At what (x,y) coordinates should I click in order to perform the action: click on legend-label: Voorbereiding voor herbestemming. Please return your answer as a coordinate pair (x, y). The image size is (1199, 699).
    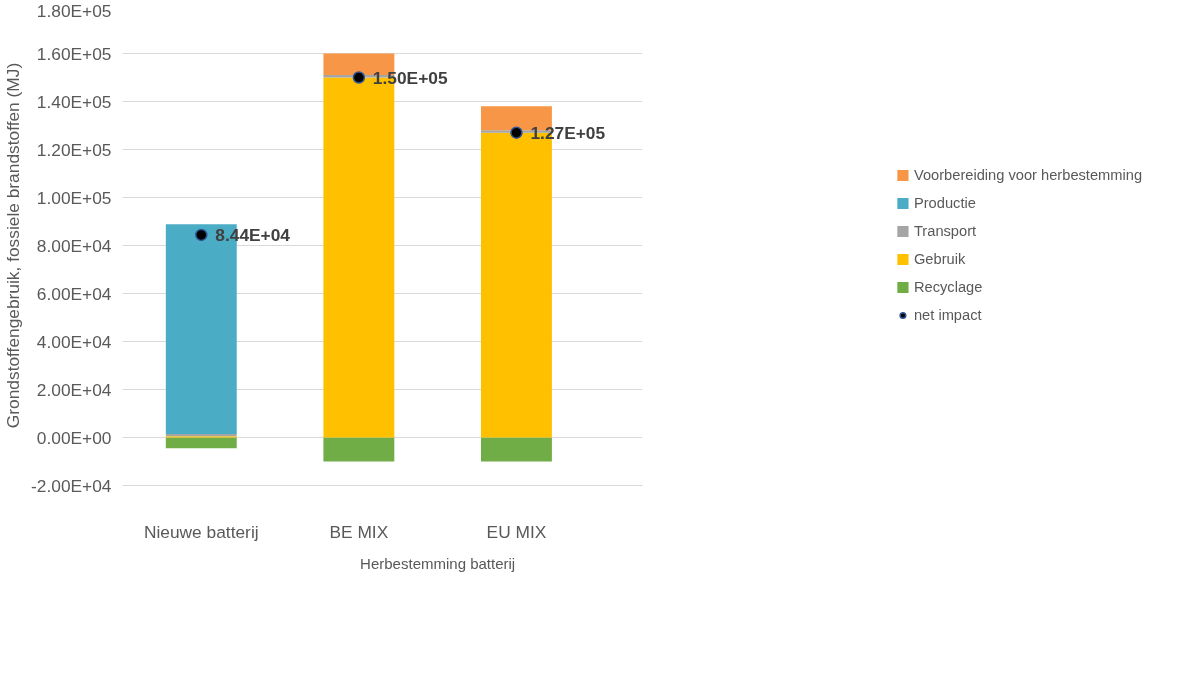
    Looking at the image, I should click on (1028, 175).